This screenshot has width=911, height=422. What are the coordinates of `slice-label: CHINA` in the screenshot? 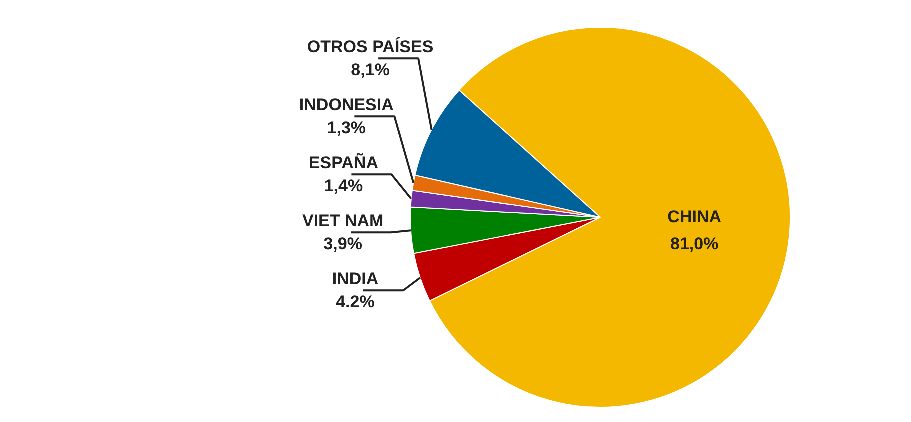 It's located at (695, 217).